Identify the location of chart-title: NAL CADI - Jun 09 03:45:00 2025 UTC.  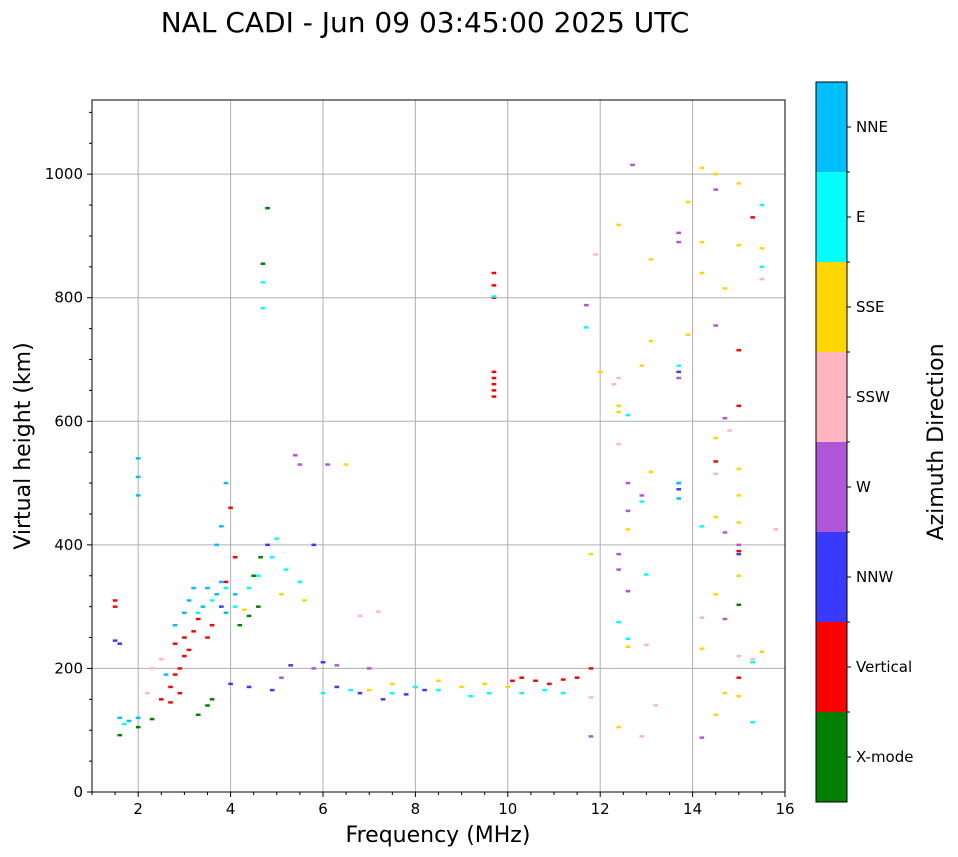
(425, 22).